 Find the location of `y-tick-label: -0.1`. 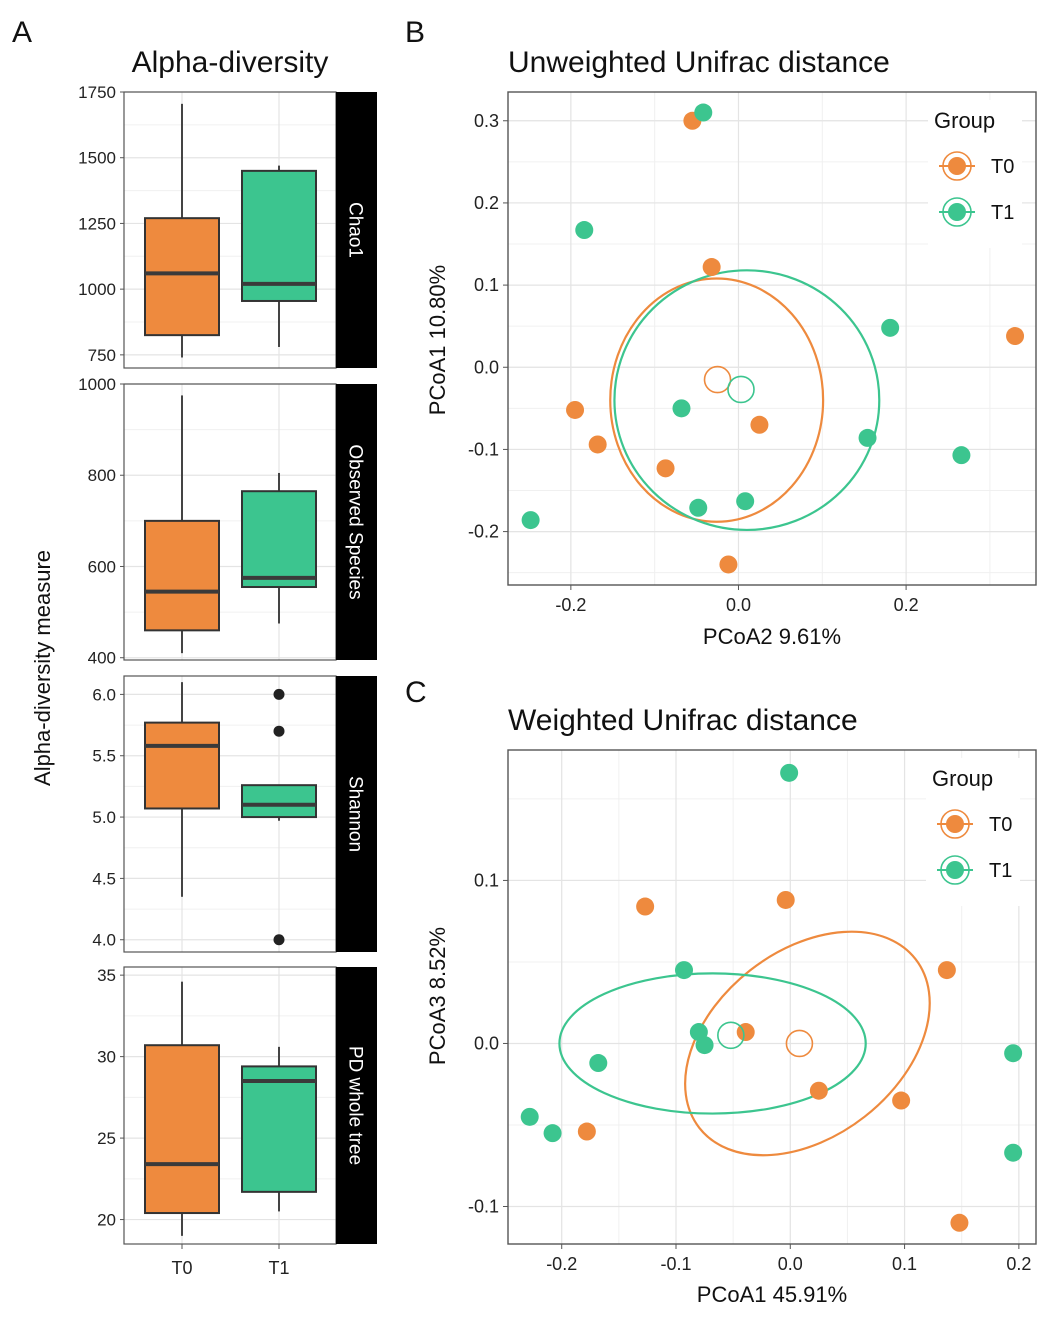

y-tick-label: -0.1 is located at coordinates (483, 449).